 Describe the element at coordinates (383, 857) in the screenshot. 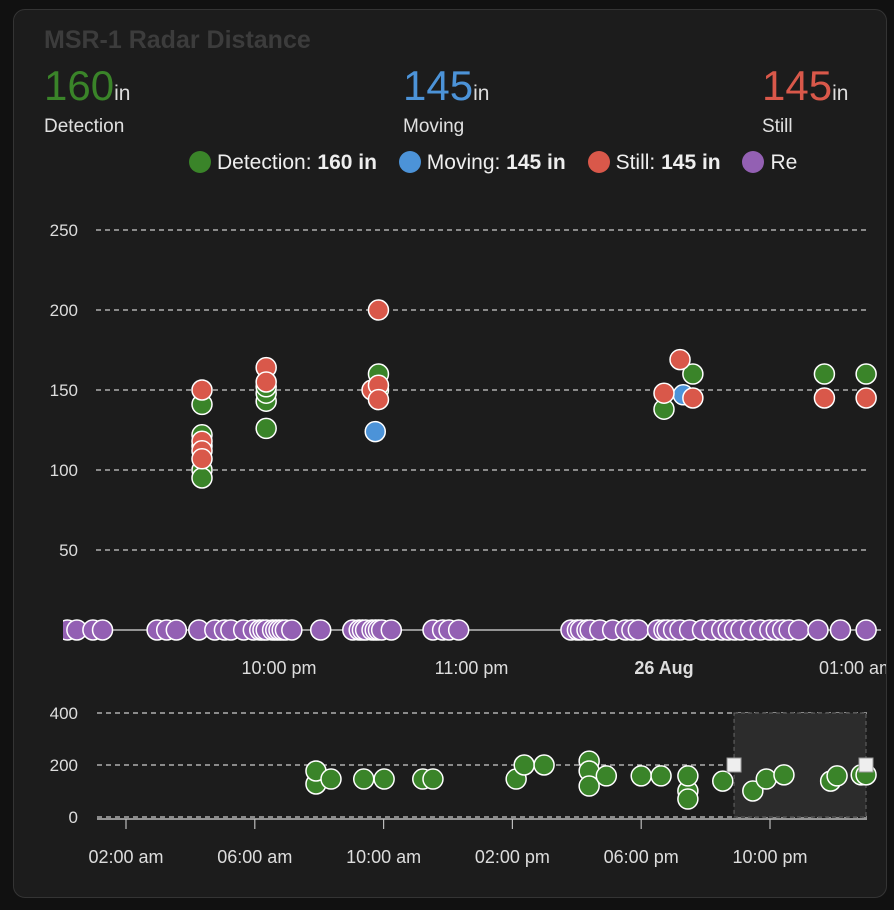

I see `x-tick-label: 10:00 am` at that location.